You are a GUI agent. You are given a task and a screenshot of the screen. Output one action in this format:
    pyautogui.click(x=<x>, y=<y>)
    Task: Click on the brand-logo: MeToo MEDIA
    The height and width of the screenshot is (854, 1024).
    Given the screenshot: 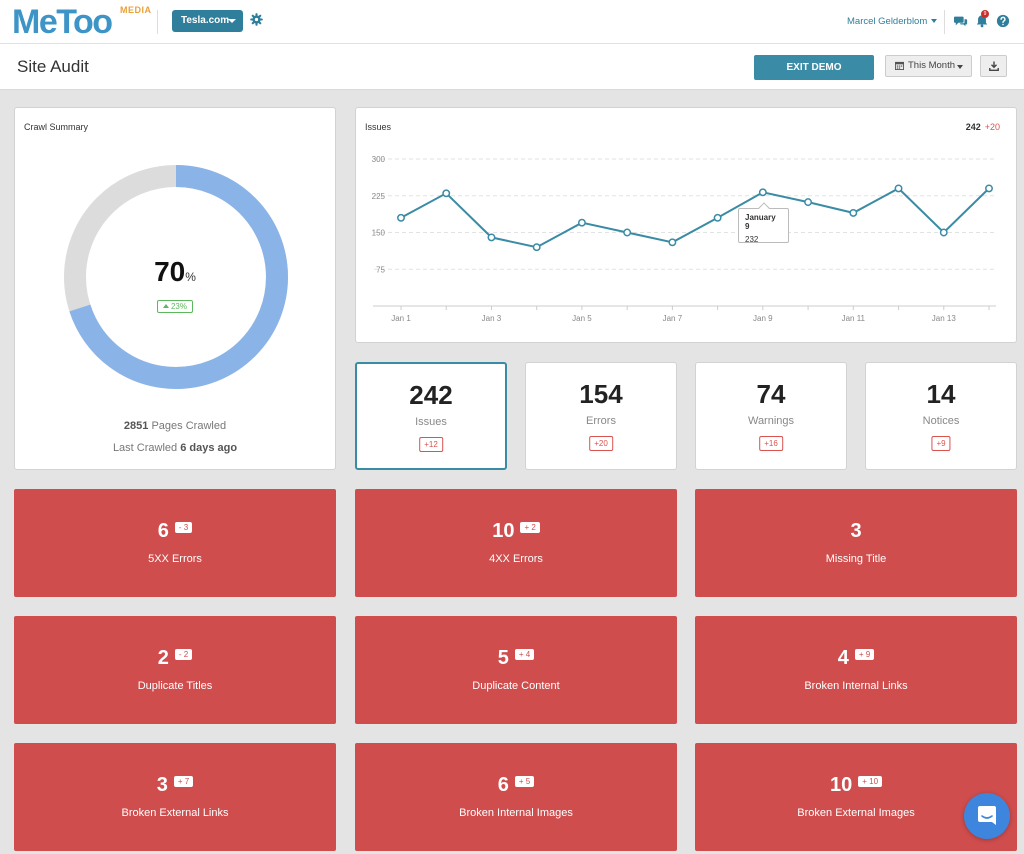 What is the action you would take?
    pyautogui.click(x=81, y=22)
    